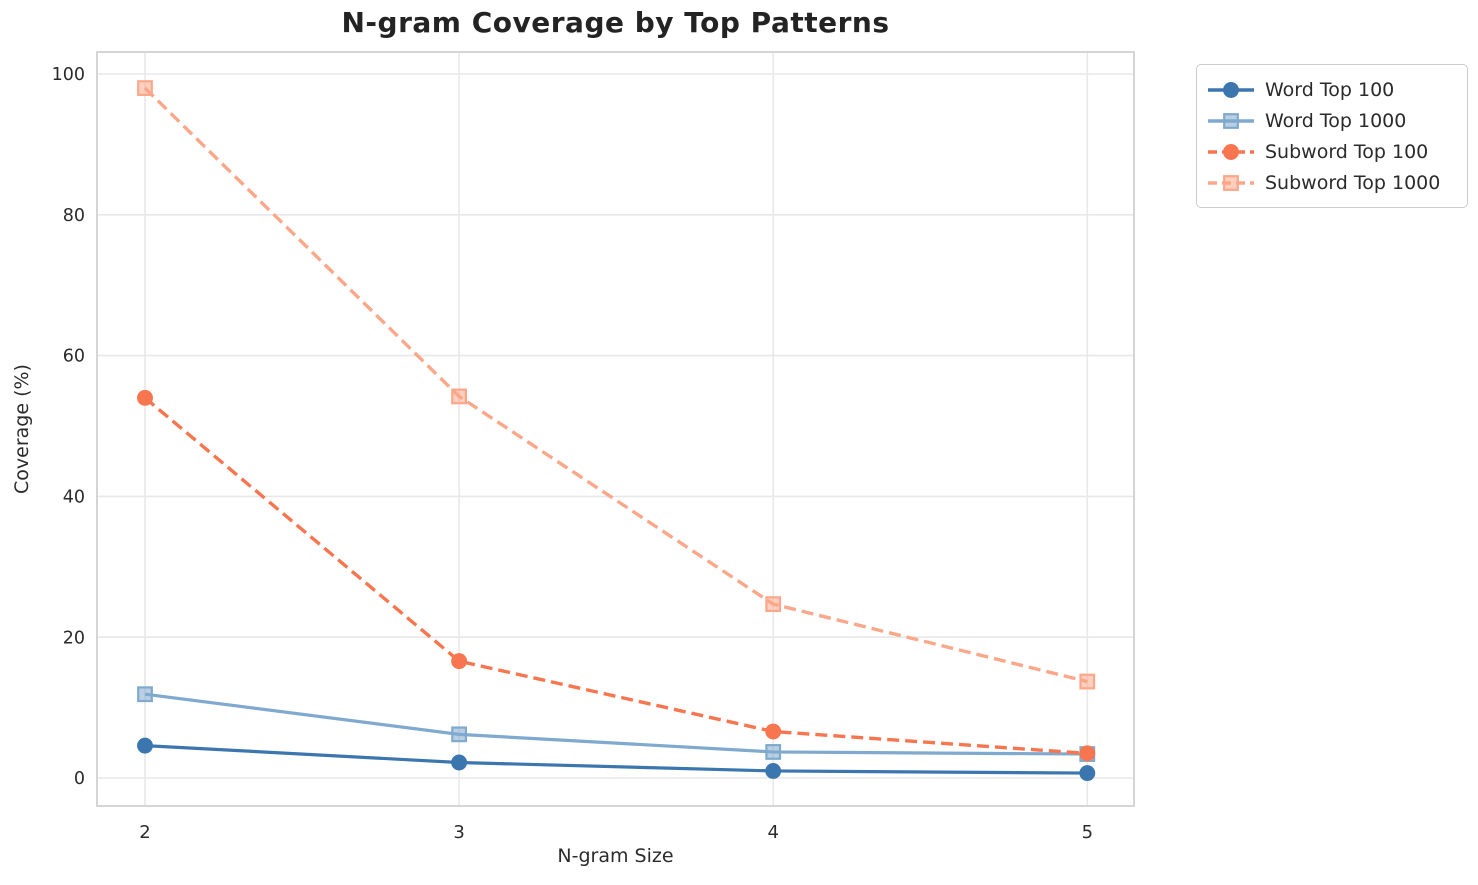 This screenshot has height=885, width=1478. I want to click on legend-item: Subword Top 1000, so click(1331, 182).